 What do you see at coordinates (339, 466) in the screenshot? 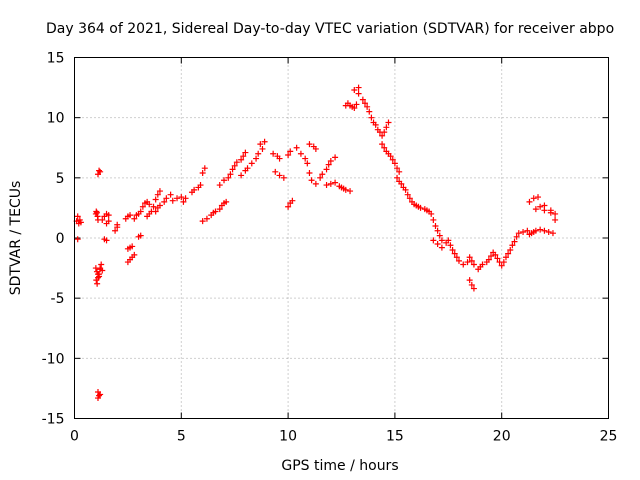
I see `x-axis-label: GPS time / hours` at bounding box center [339, 466].